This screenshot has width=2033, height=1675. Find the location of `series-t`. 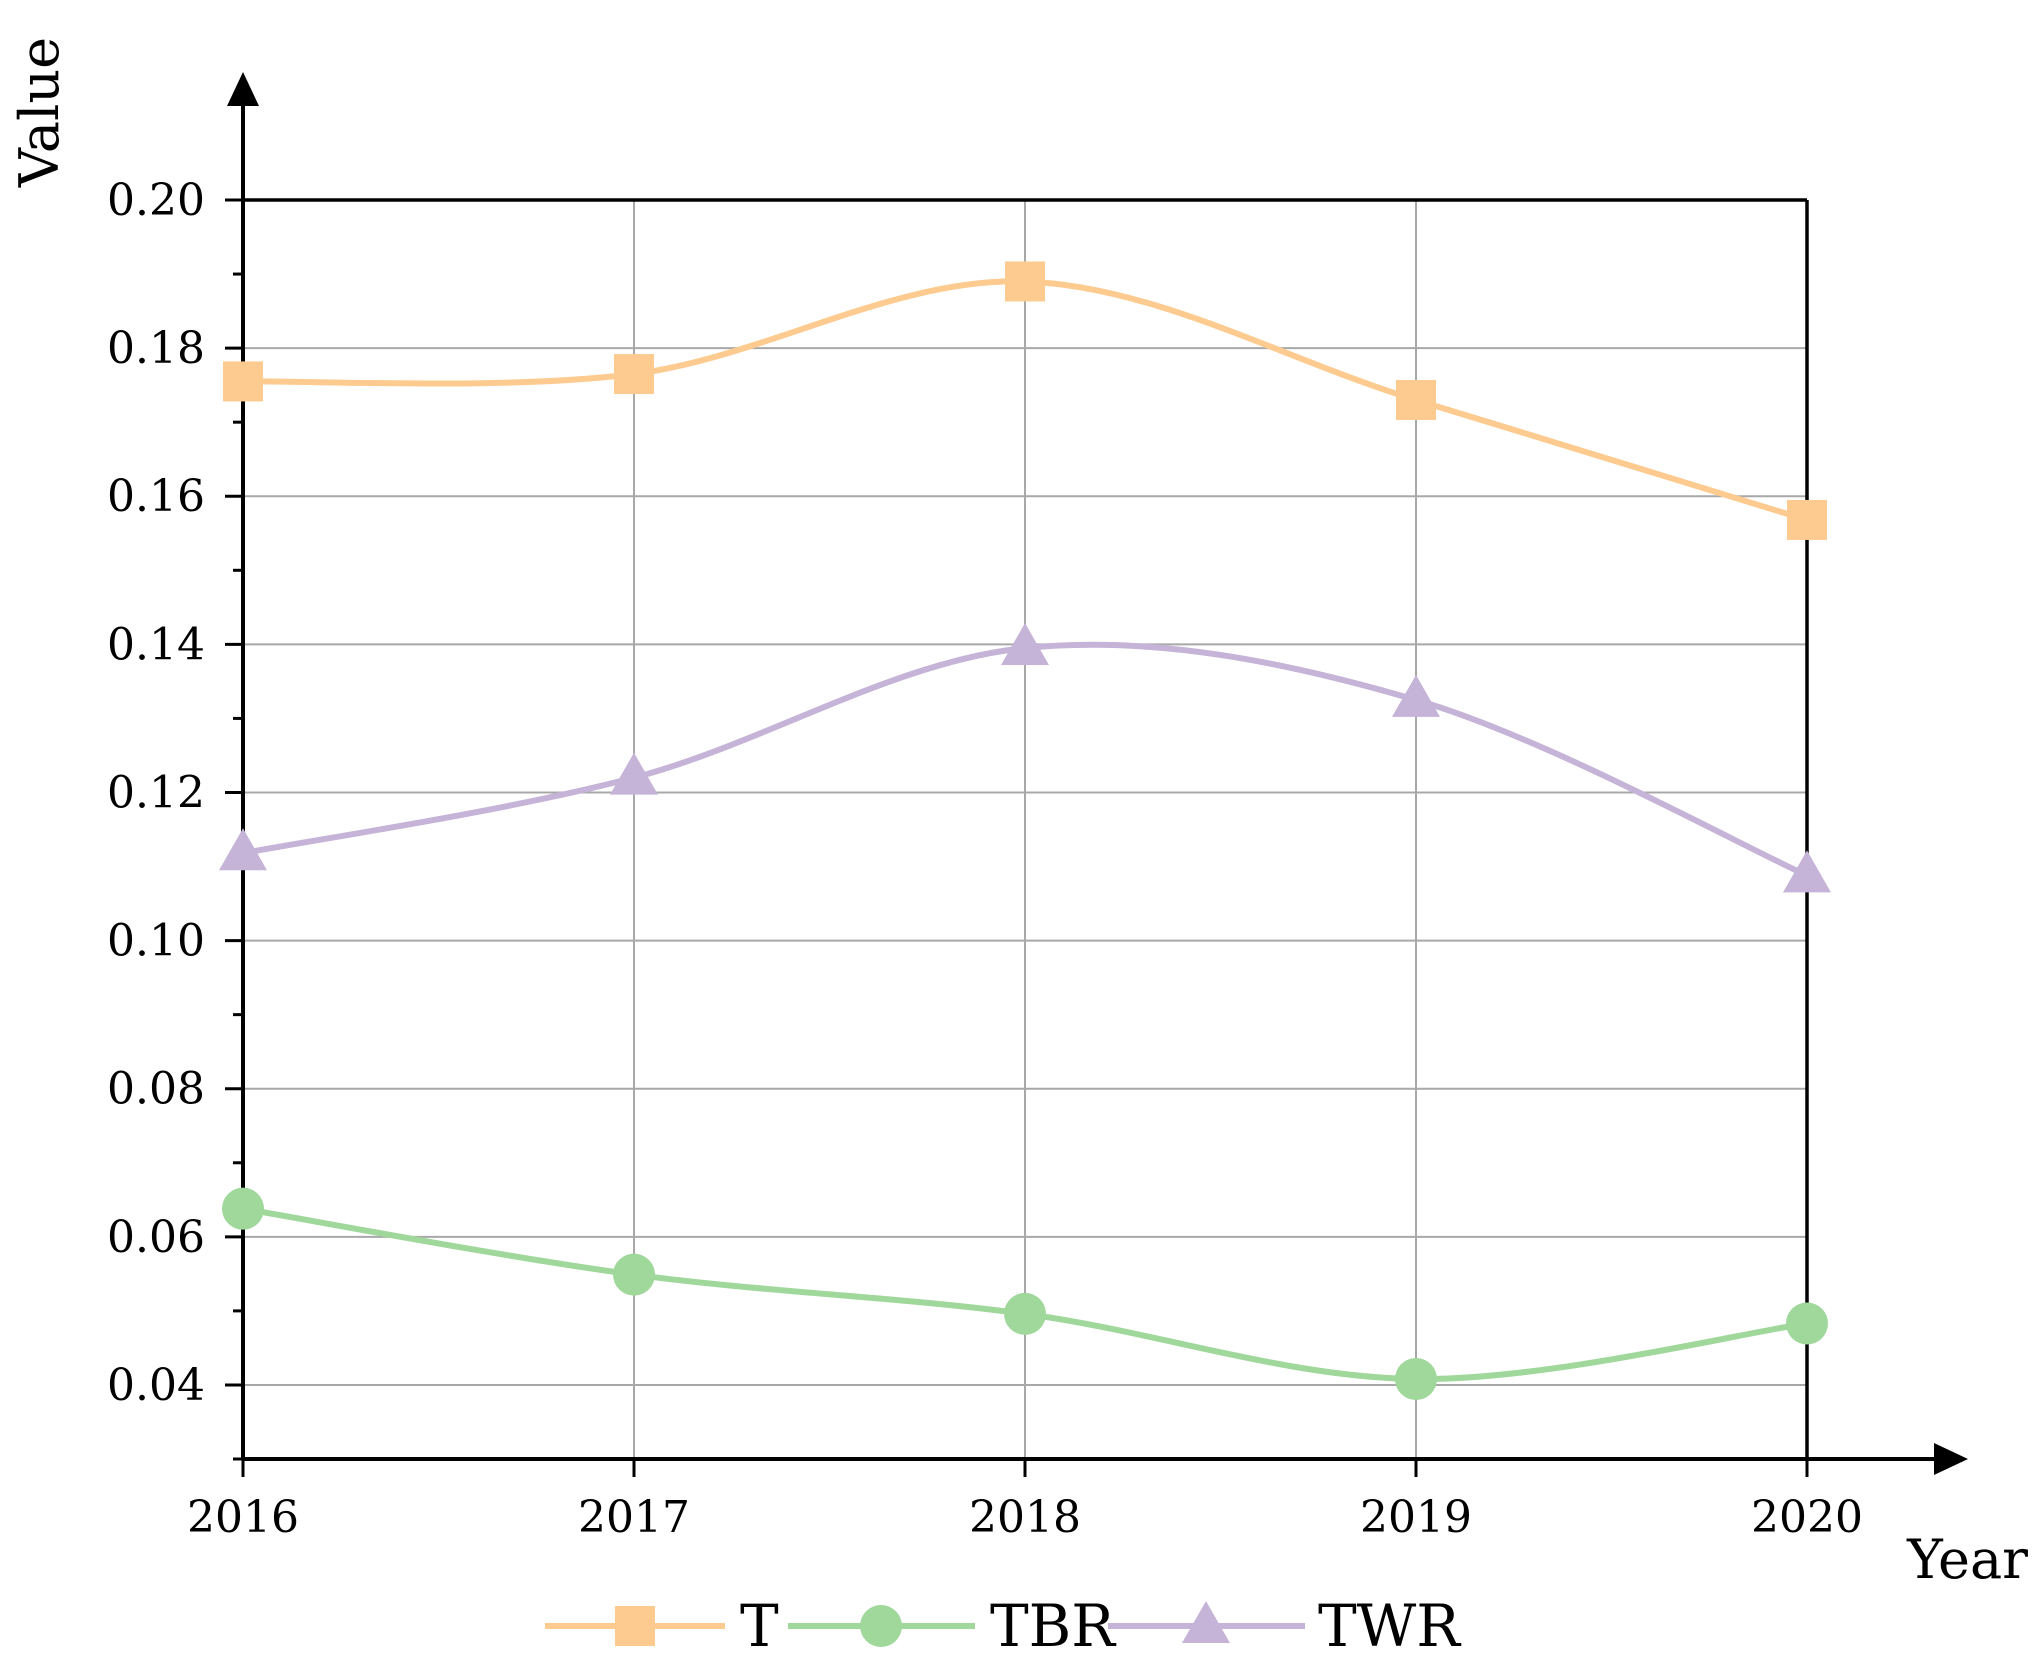

series-t is located at coordinates (1025, 400).